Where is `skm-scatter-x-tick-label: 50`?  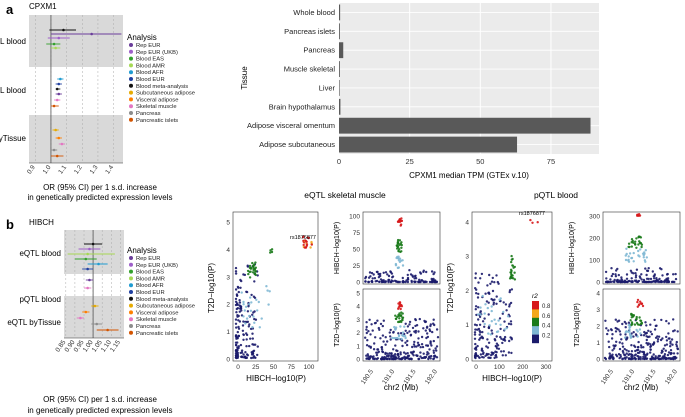
skm-scatter-x-tick-label: 50 is located at coordinates (274, 367).